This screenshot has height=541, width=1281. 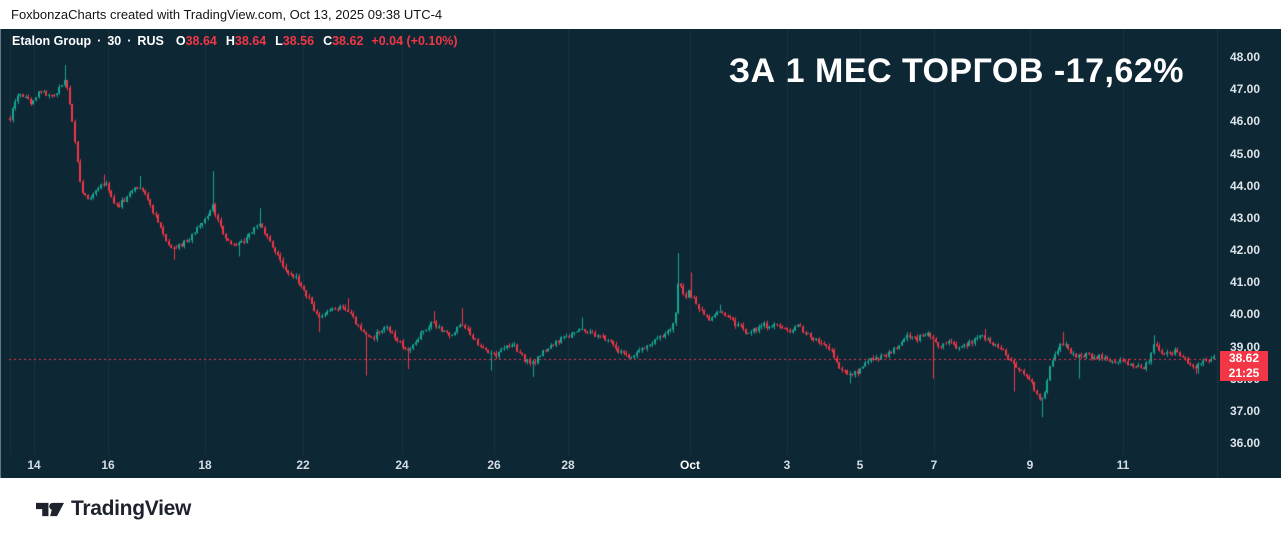 What do you see at coordinates (1245, 121) in the screenshot?
I see `price-tick-46.00: 46.00` at bounding box center [1245, 121].